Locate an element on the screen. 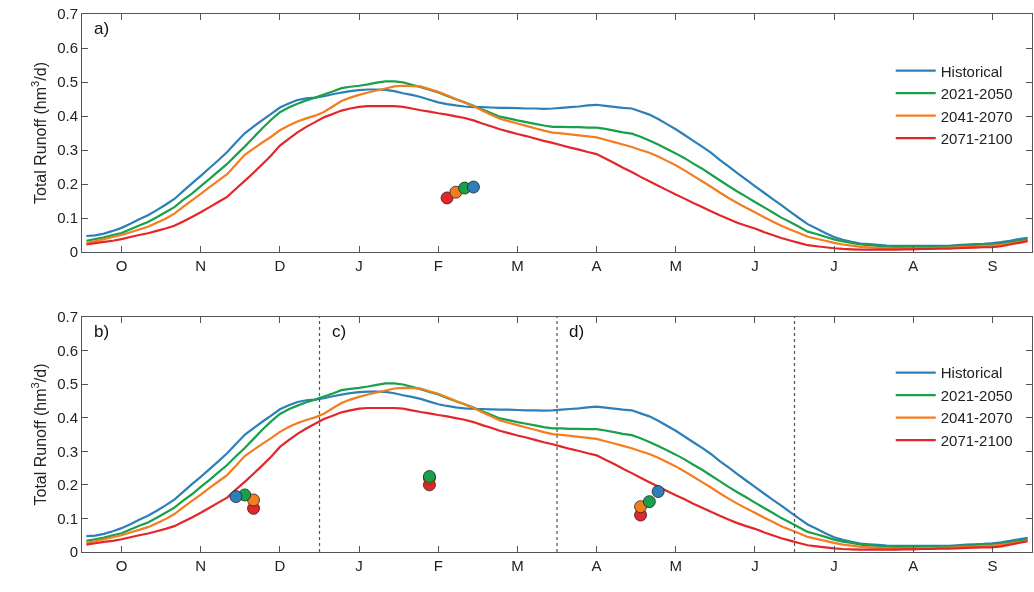 This screenshot has width=1034, height=592. annotation: c) is located at coordinates (339, 331).